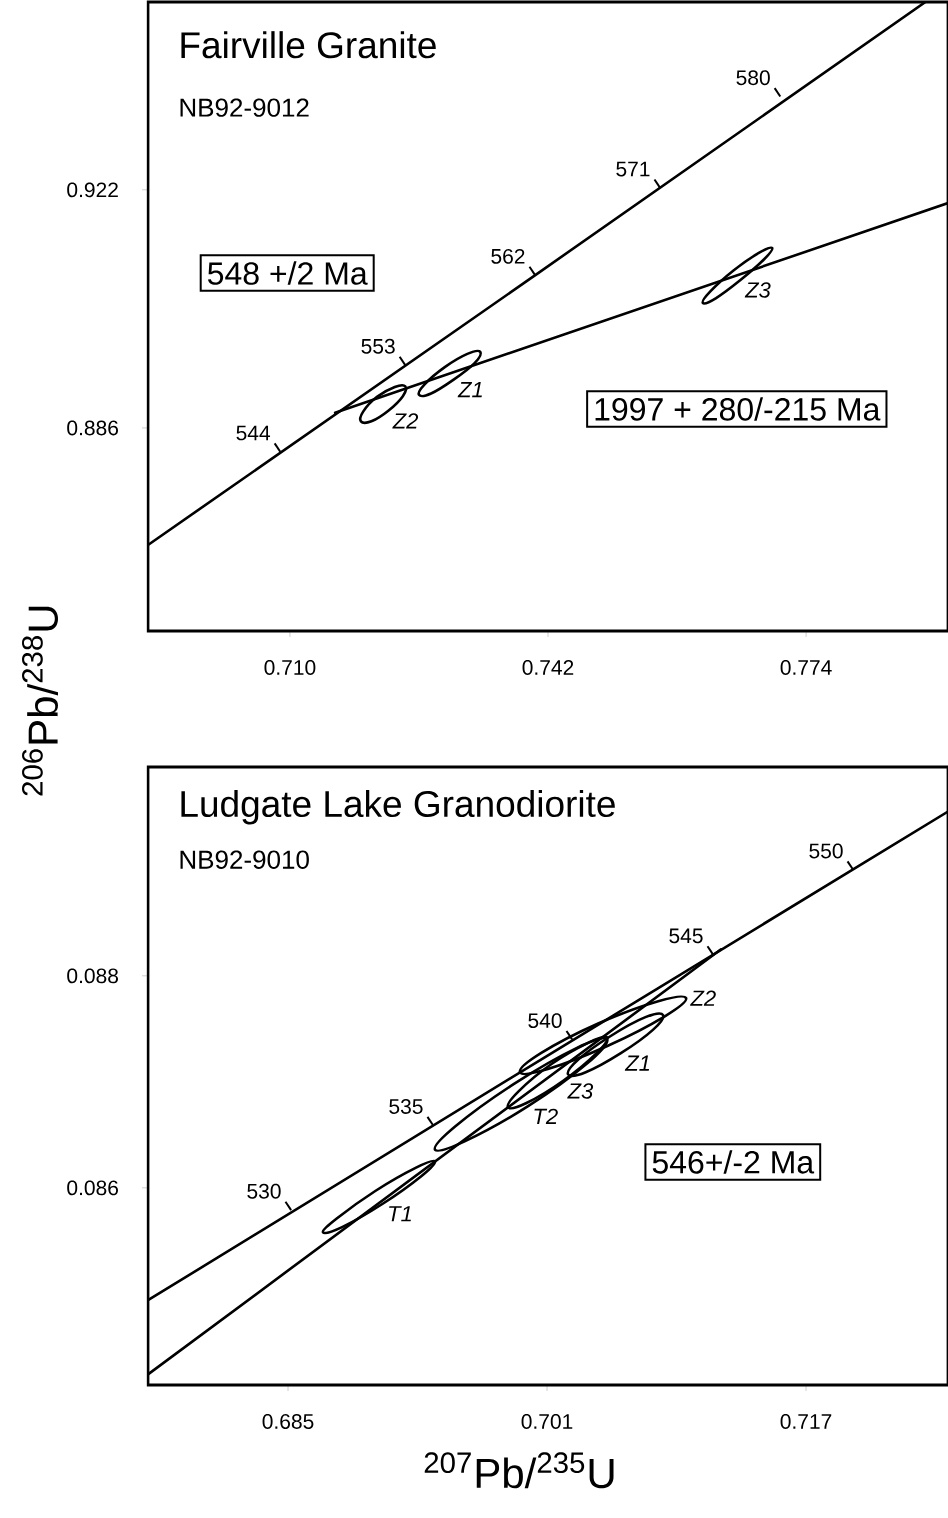 The height and width of the screenshot is (1518, 948). What do you see at coordinates (806, 1421) in the screenshot?
I see `x-tick-label: 0.717` at bounding box center [806, 1421].